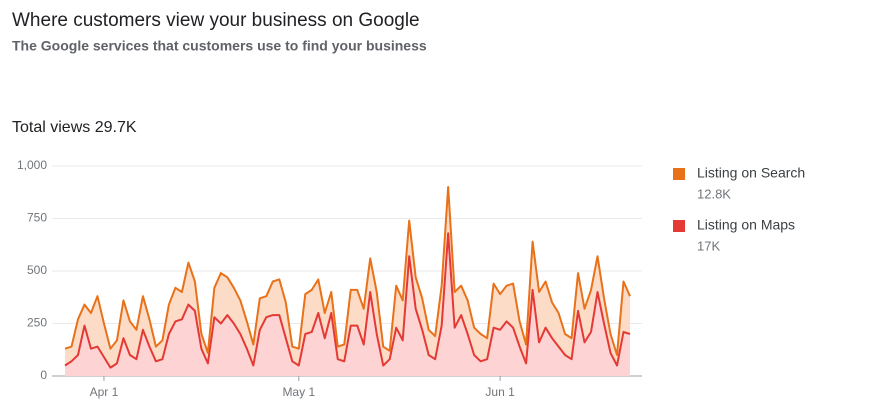 The width and height of the screenshot is (869, 408). I want to click on y-tick-label: 0, so click(43, 375).